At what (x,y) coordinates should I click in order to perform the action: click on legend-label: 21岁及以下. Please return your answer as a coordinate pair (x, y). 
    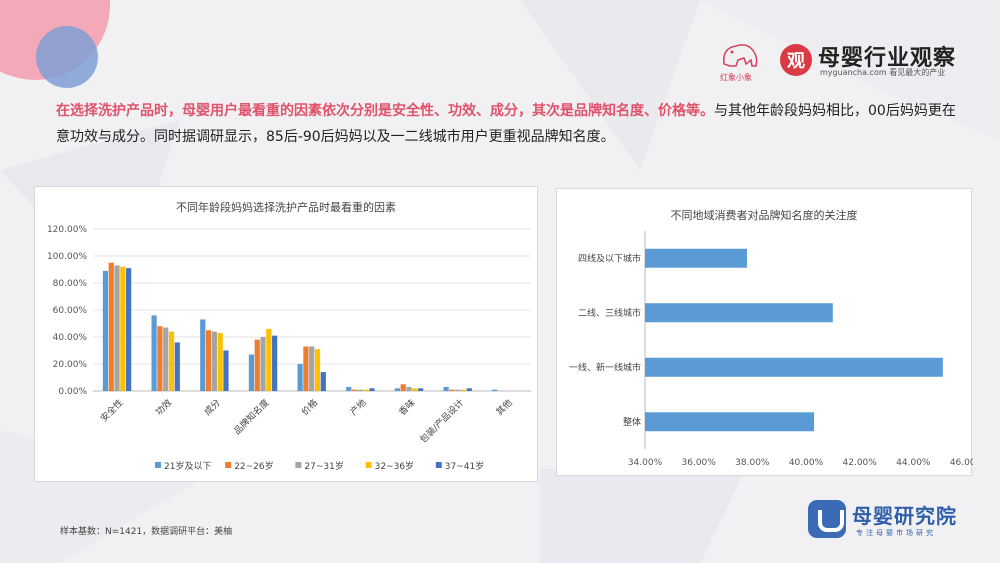
    Looking at the image, I should click on (187, 466).